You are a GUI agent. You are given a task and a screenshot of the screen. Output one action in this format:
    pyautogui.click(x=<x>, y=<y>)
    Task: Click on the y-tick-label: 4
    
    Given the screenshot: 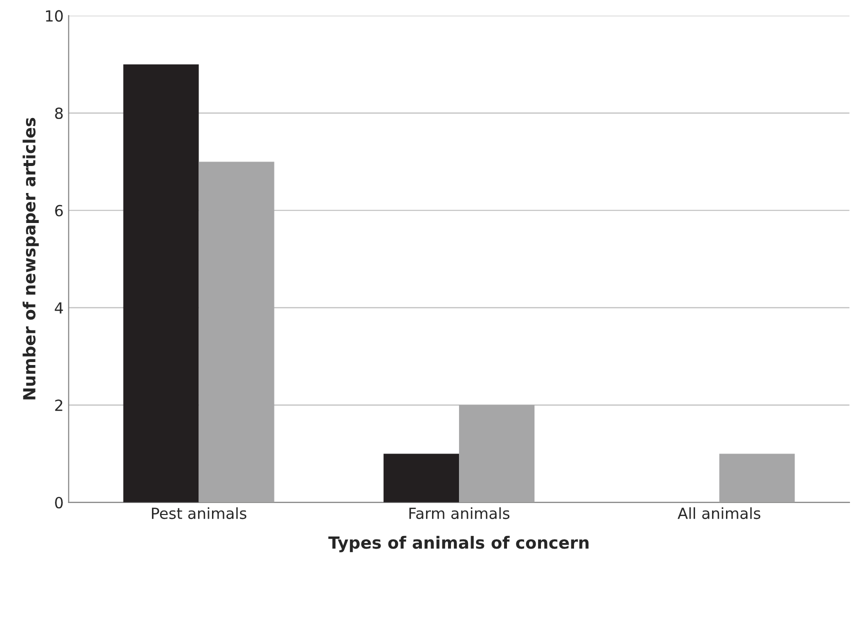 What is the action you would take?
    pyautogui.click(x=58, y=308)
    